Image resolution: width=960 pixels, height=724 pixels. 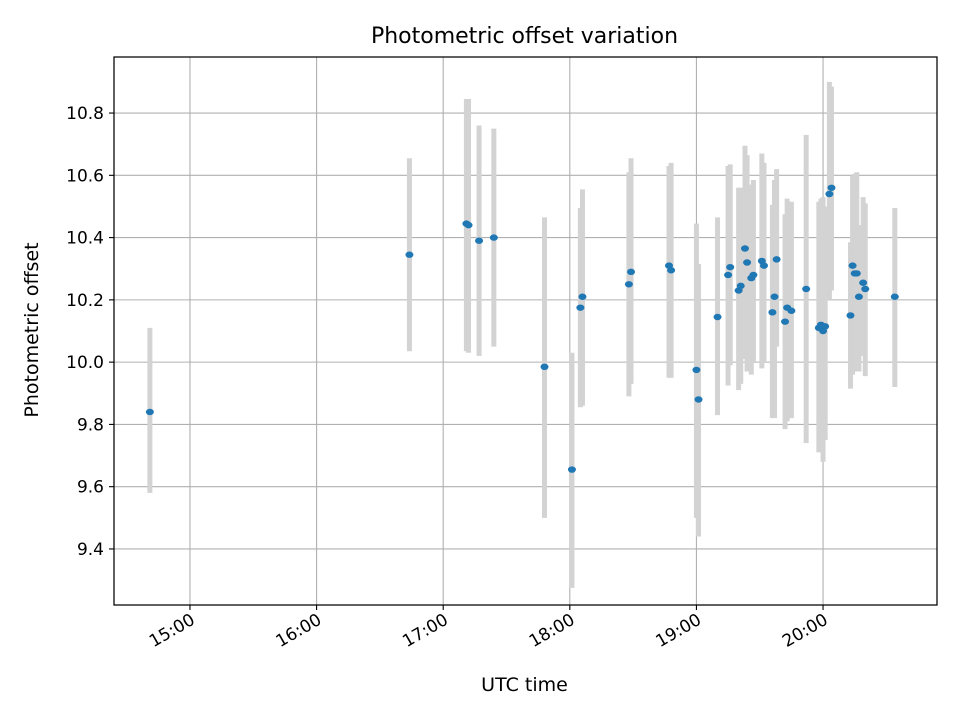 I want to click on y-tick-label: 10.2, so click(x=85, y=301).